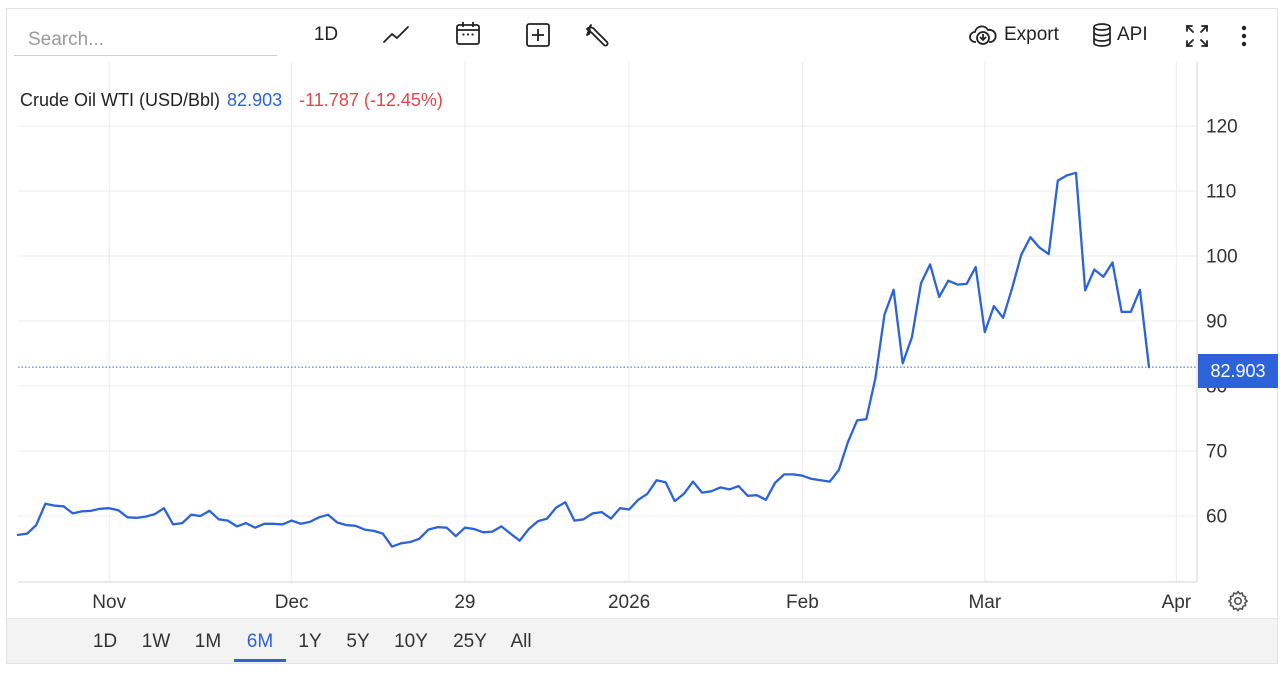 The width and height of the screenshot is (1280, 673). What do you see at coordinates (984, 602) in the screenshot?
I see `x-tick-label: Mar` at bounding box center [984, 602].